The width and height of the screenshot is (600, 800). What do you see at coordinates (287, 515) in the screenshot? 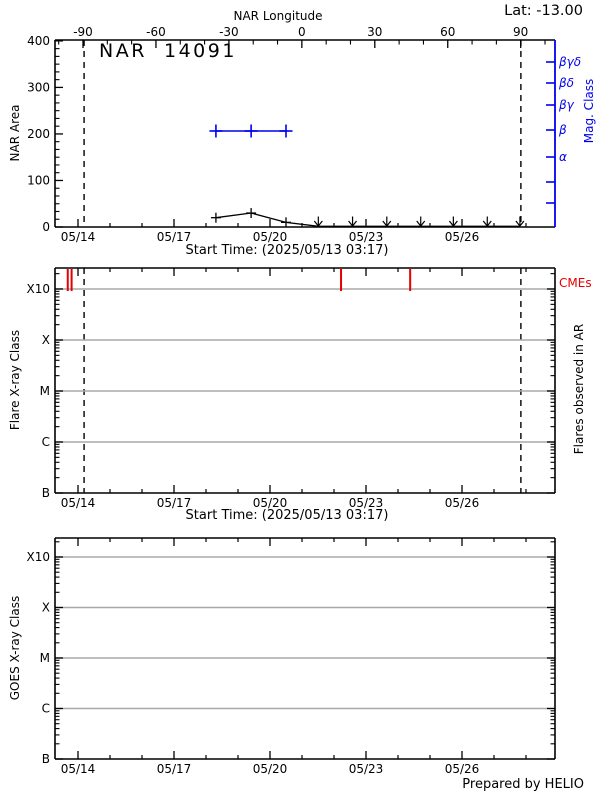
I see `start-time-caption-middle: Start Time: (2025/05/13 03:17)` at bounding box center [287, 515].